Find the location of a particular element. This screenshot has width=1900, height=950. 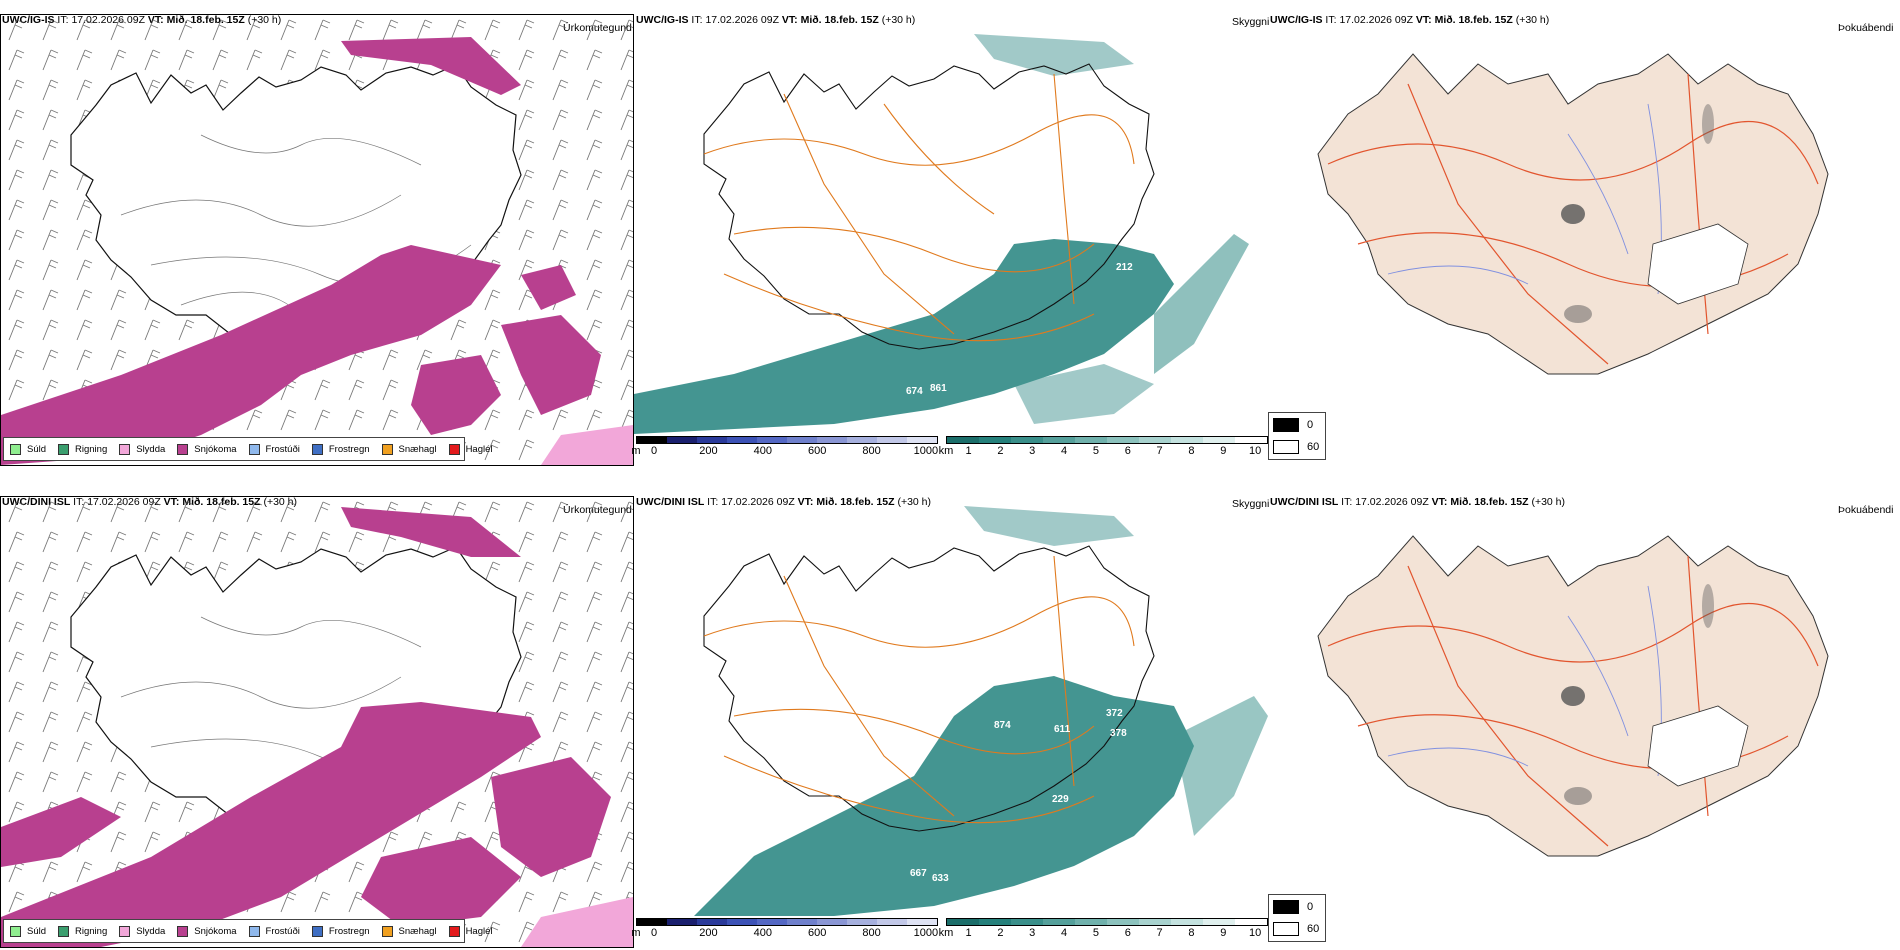

panel-title-vis-1: Skyggni is located at coordinates (1251, 504).